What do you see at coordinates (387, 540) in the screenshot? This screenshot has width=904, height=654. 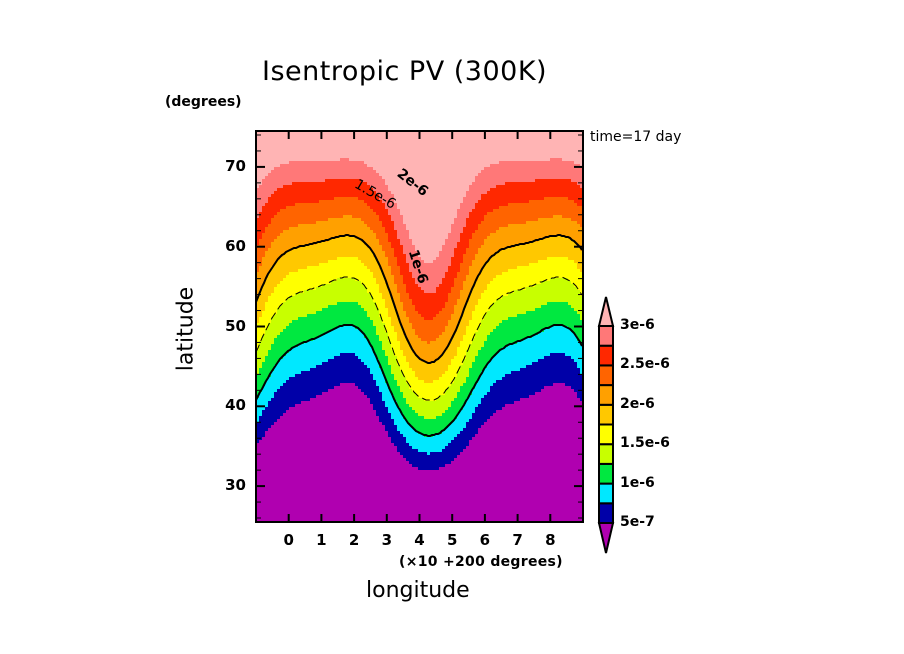 I see `x-tick-label: 3` at bounding box center [387, 540].